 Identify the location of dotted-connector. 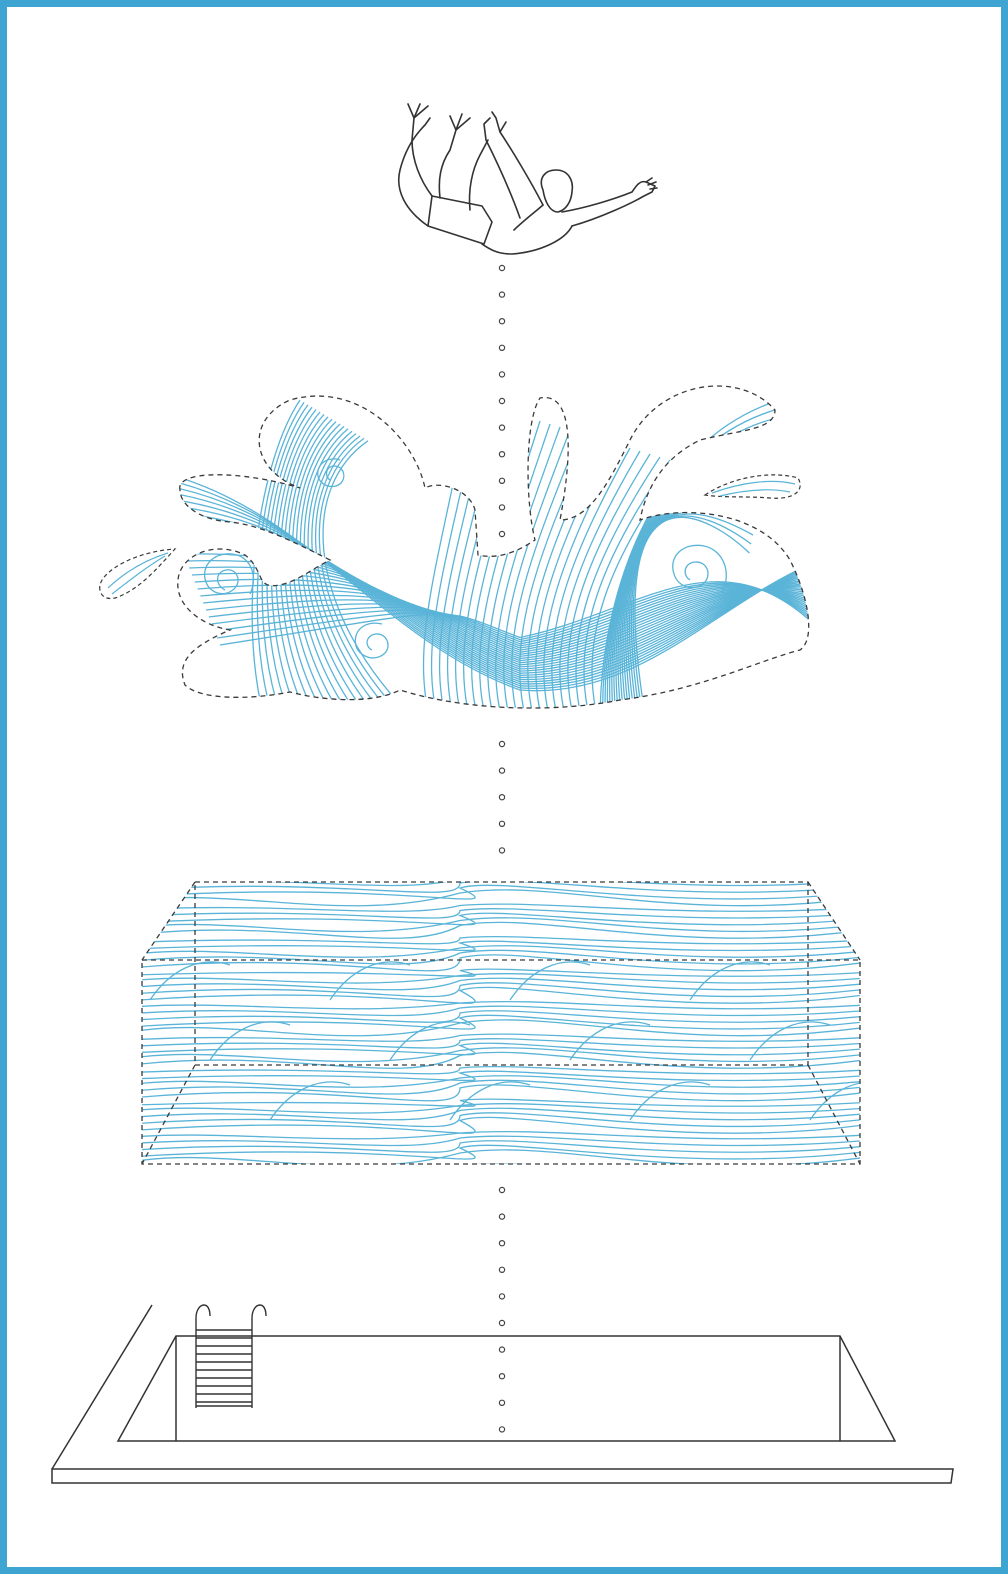
(502, 848).